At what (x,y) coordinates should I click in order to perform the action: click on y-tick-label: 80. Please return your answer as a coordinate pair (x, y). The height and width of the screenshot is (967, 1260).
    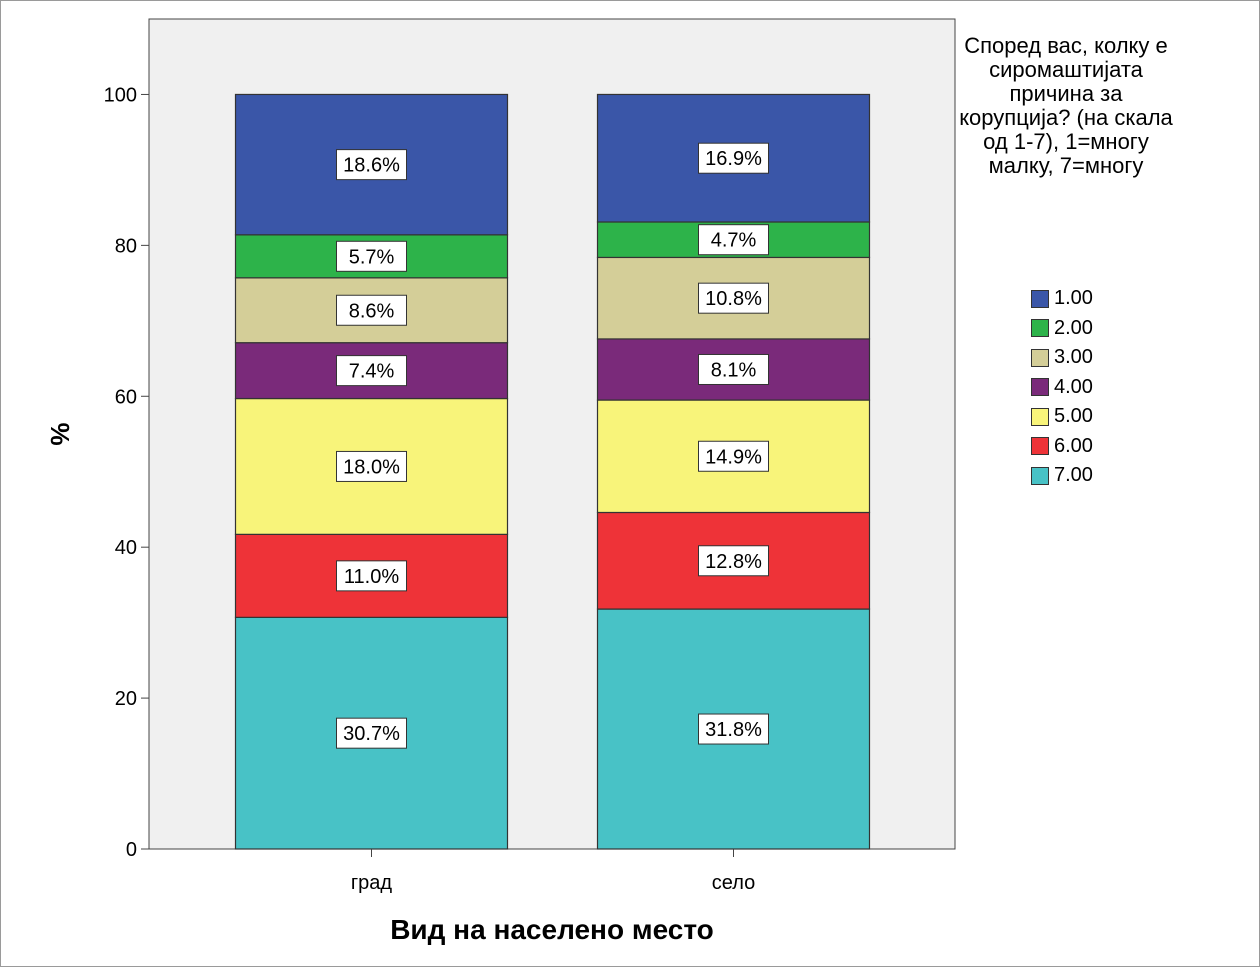
    Looking at the image, I should click on (126, 246).